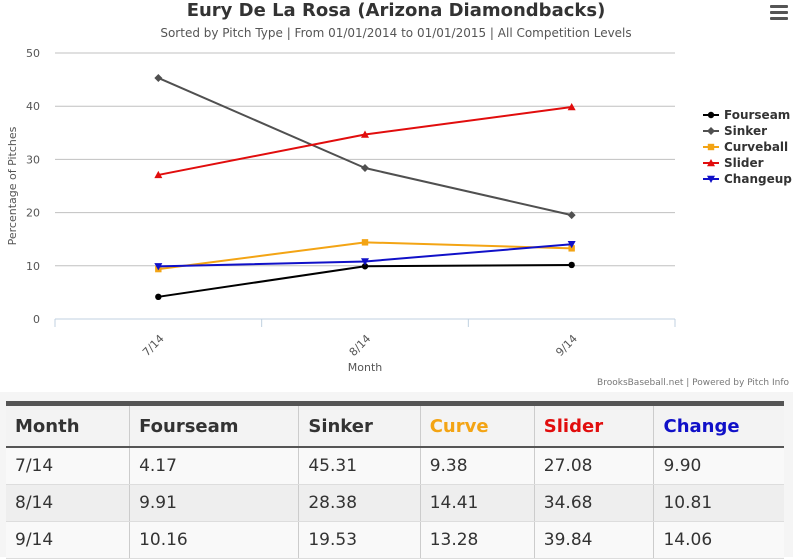 Image resolution: width=793 pixels, height=559 pixels. I want to click on table-cell: 9.38, so click(477, 466).